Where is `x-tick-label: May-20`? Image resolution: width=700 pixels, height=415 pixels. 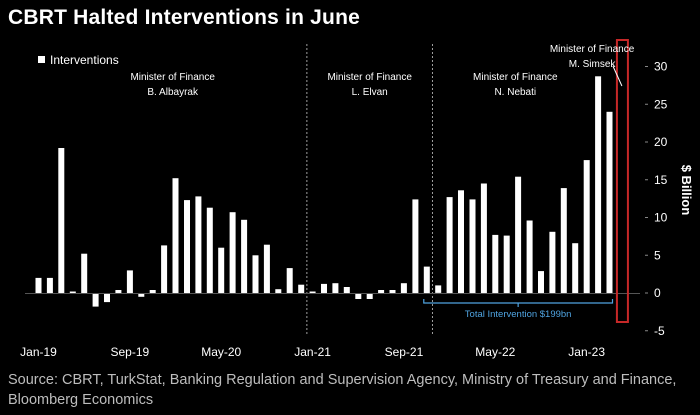 x-tick-label: May-20 is located at coordinates (221, 352).